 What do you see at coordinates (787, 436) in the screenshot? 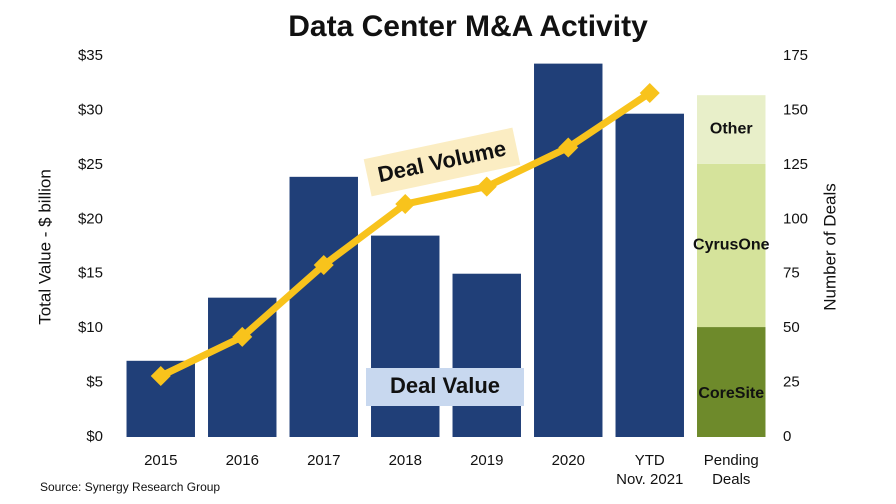
I see `y2-tick-label: 0` at bounding box center [787, 436].